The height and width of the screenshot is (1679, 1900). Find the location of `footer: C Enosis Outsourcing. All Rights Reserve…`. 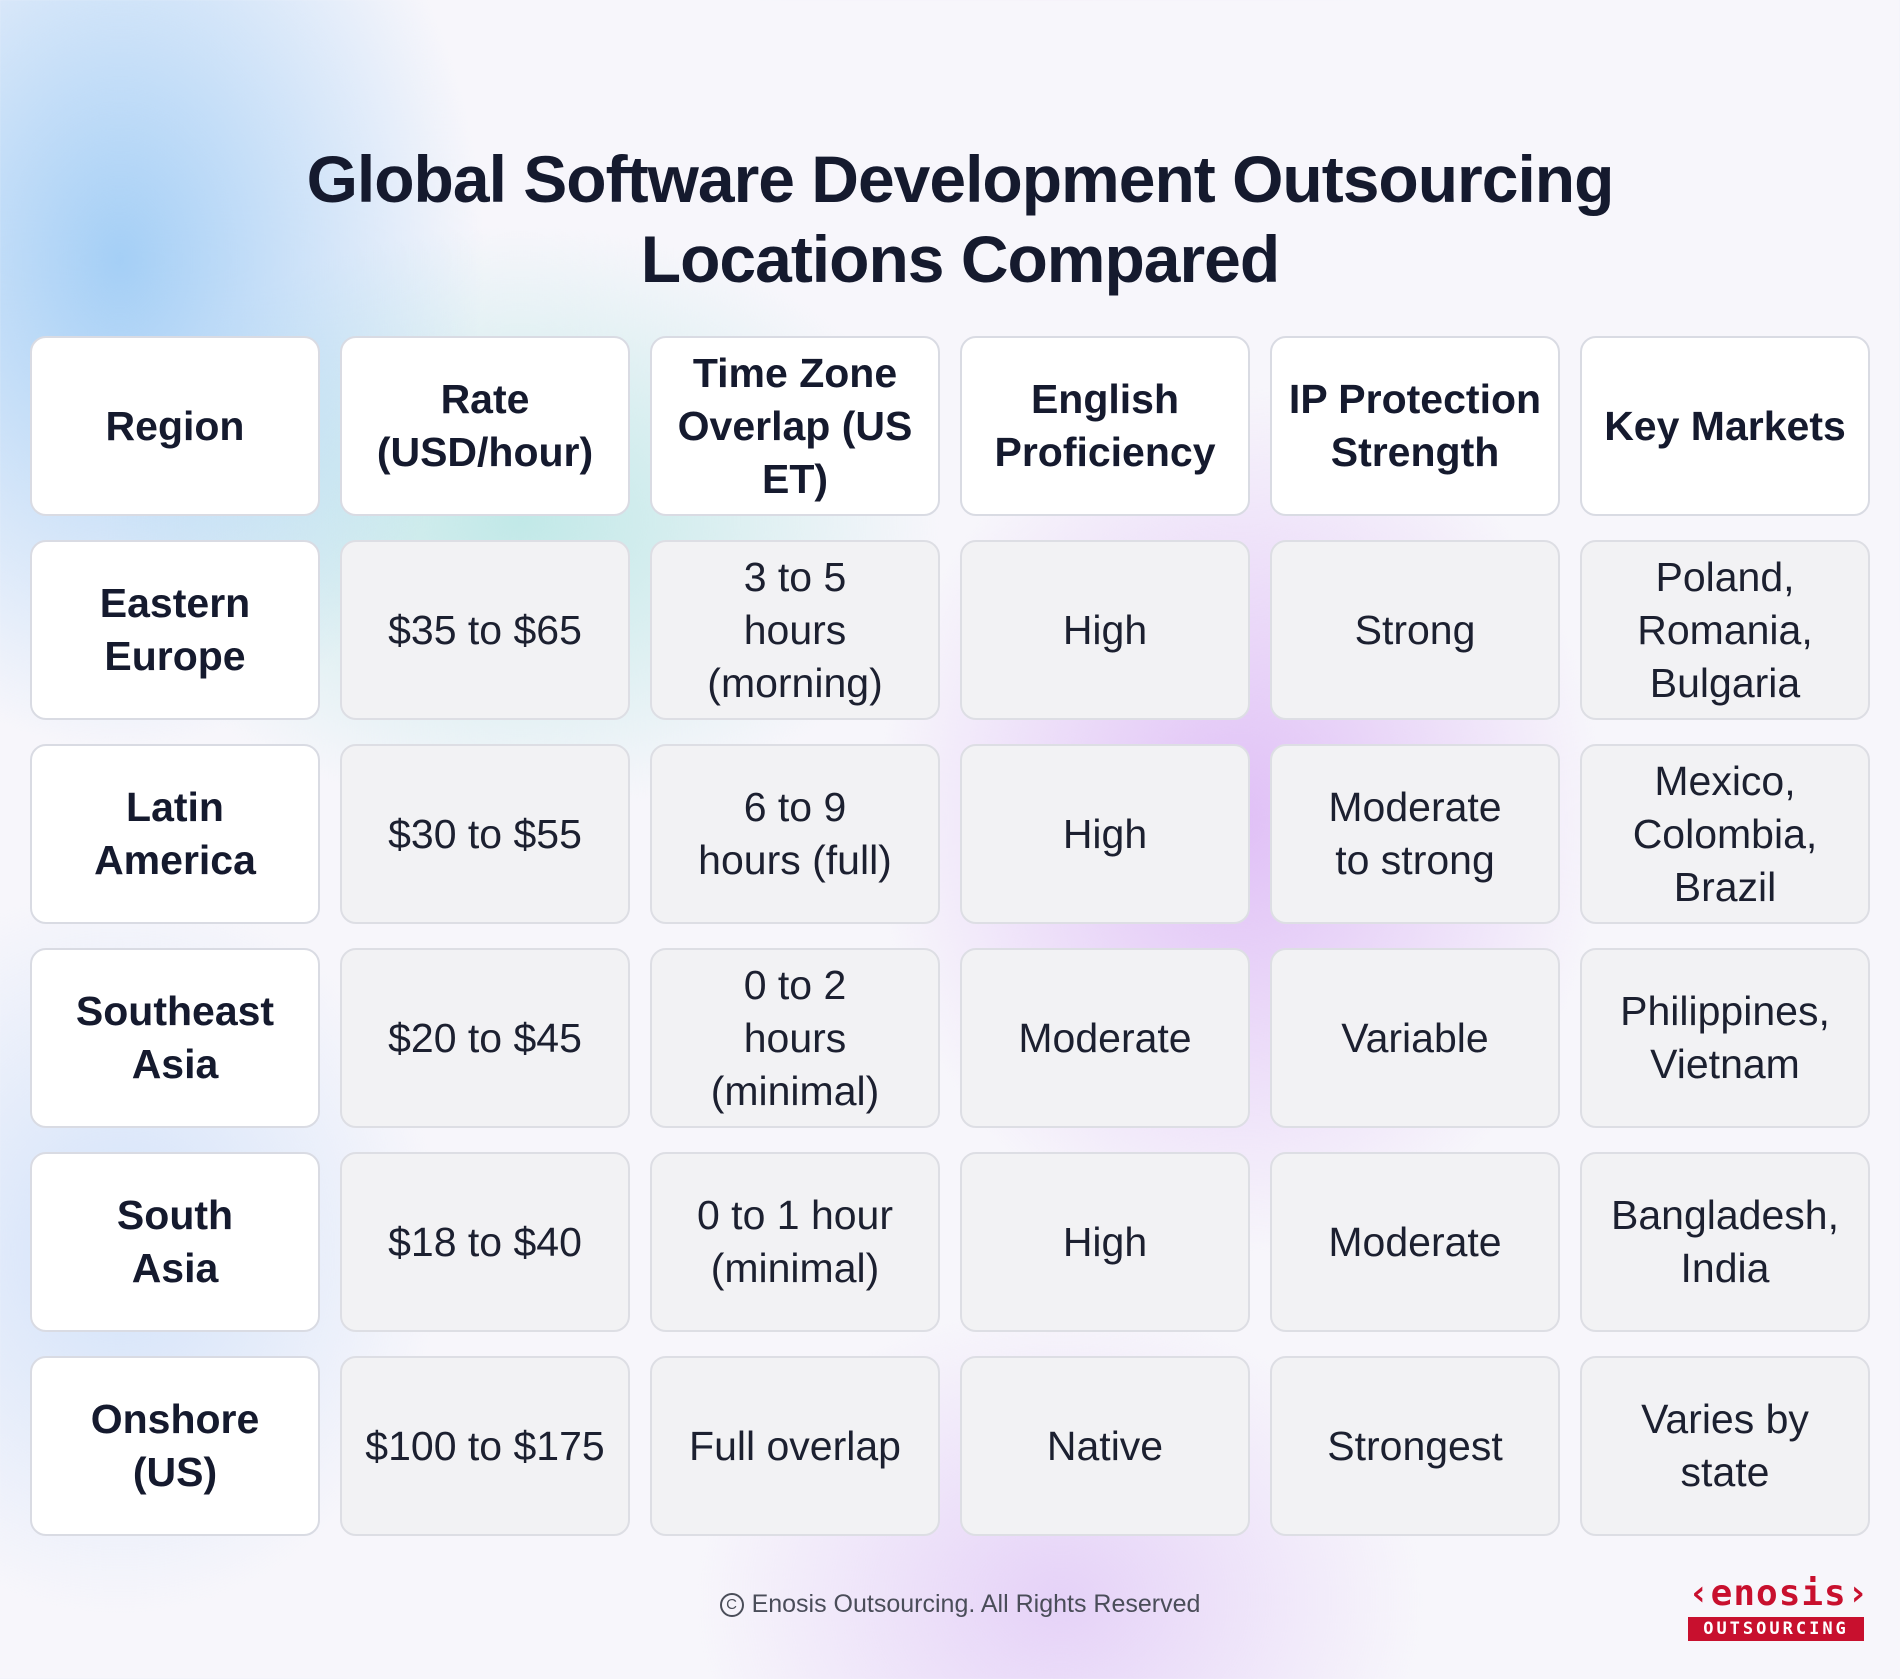

footer: C Enosis Outsourcing. All Rights Reserve… is located at coordinates (950, 1604).